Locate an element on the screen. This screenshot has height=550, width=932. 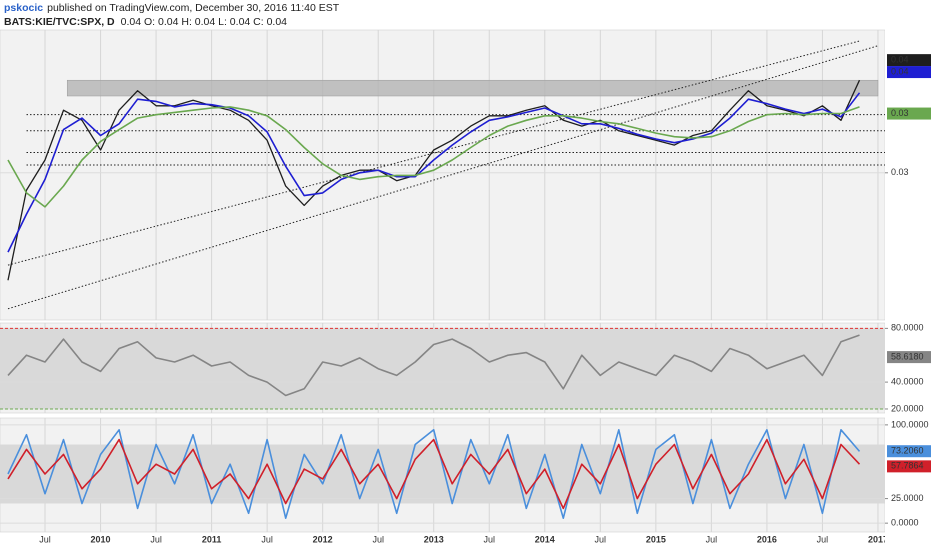
symbol: BATS:KIE/TVC:SPX, D is located at coordinates (59, 22).